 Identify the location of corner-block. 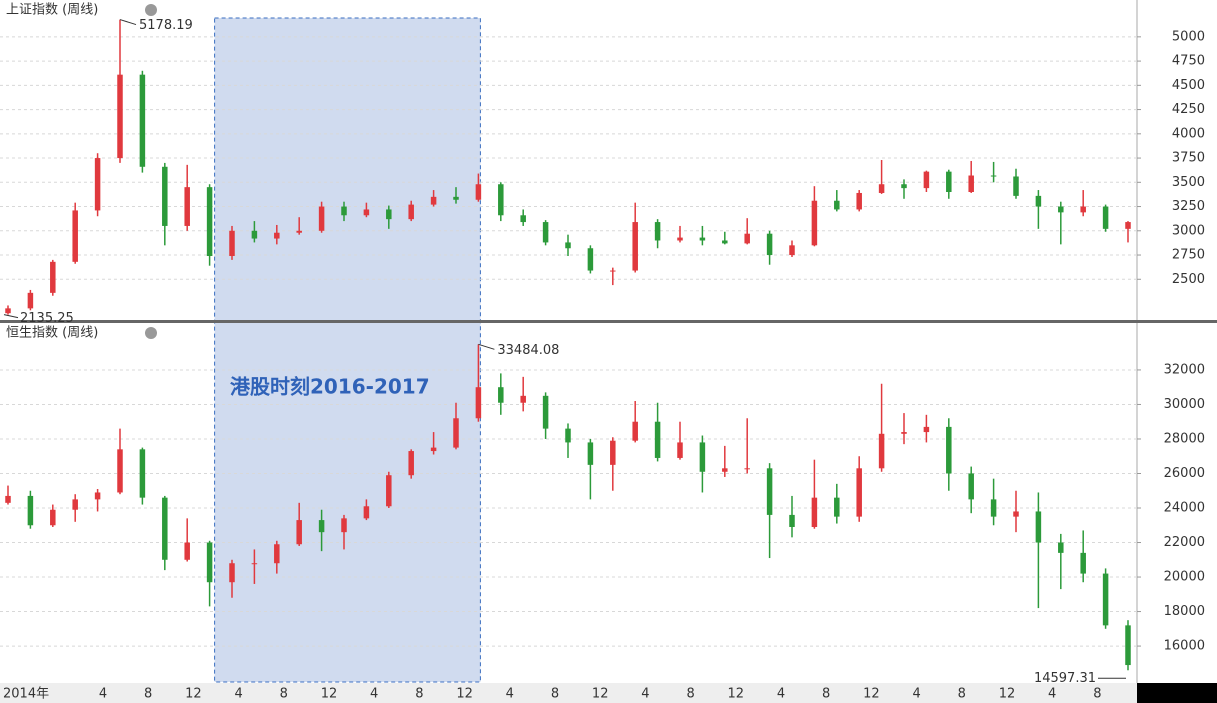
(1177, 693).